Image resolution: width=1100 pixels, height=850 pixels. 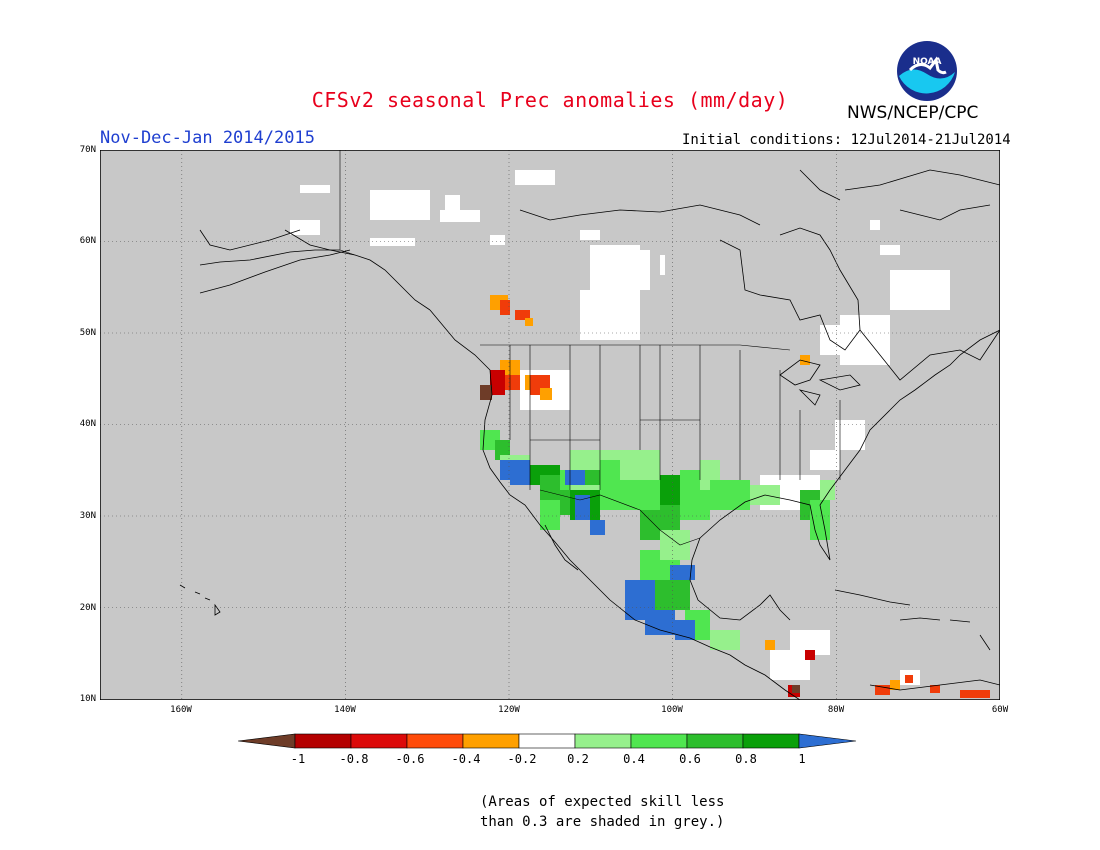 What do you see at coordinates (87, 424) in the screenshot?
I see `lat-label: 40N` at bounding box center [87, 424].